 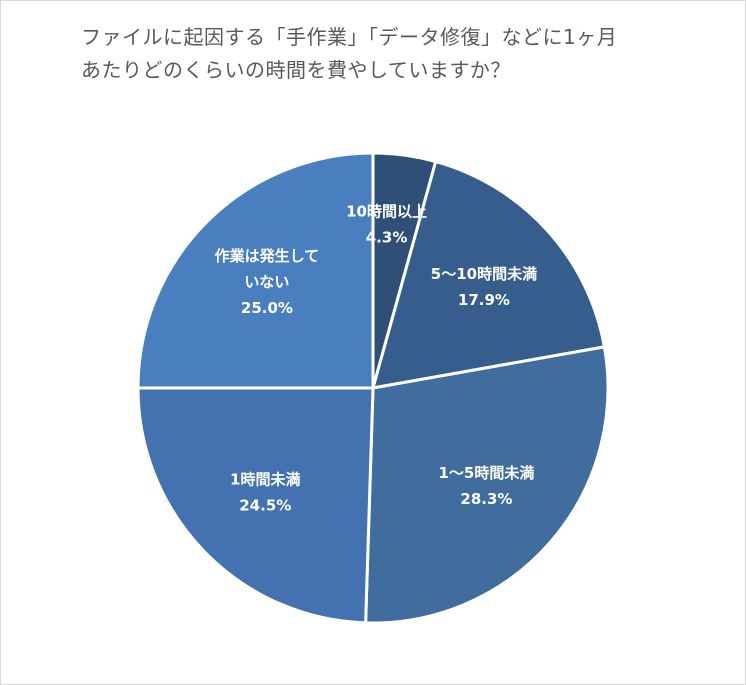 I want to click on chart-title-line-1: ファイルに起因する「手作業」「データ修復」などに1ヶ月, so click(x=349, y=37).